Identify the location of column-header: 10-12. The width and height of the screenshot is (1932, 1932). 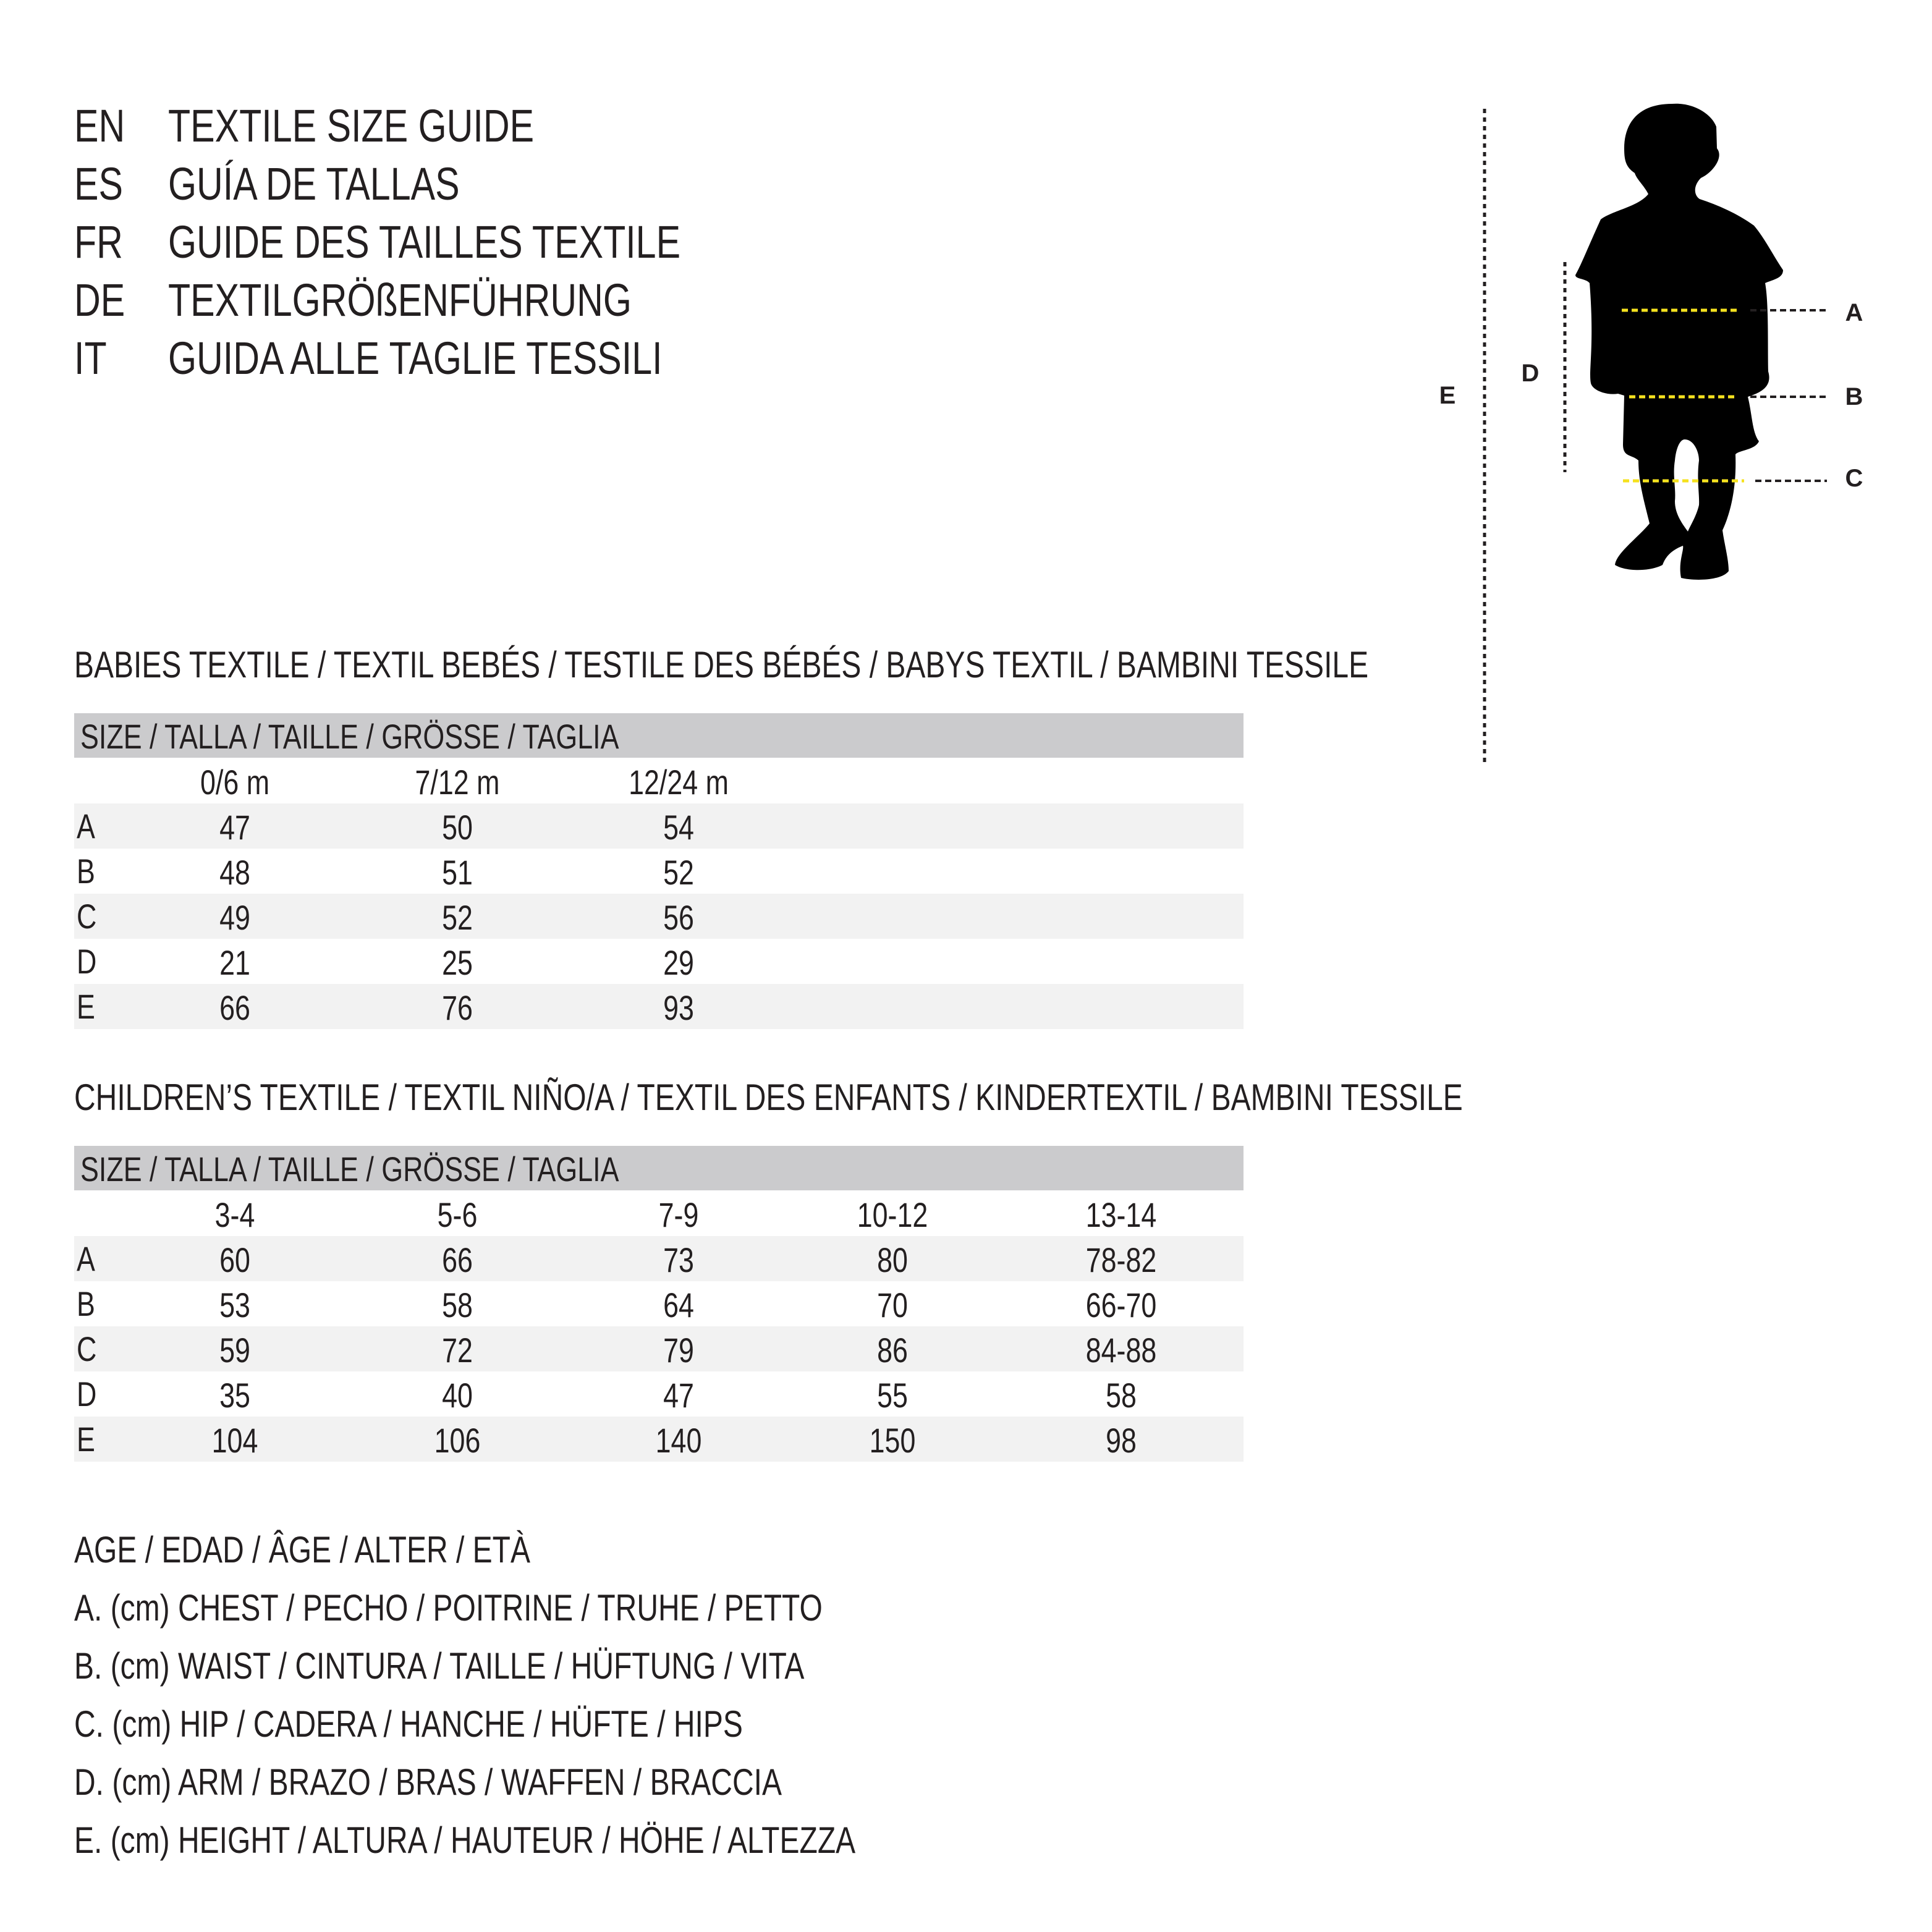
(892, 1214).